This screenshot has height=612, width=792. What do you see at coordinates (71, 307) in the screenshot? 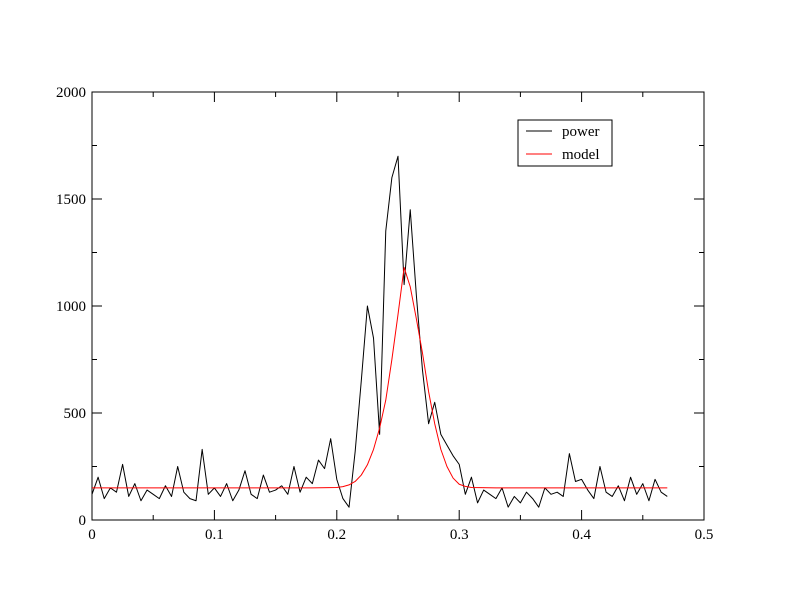
I see `y-tick-label: 1000` at bounding box center [71, 307].